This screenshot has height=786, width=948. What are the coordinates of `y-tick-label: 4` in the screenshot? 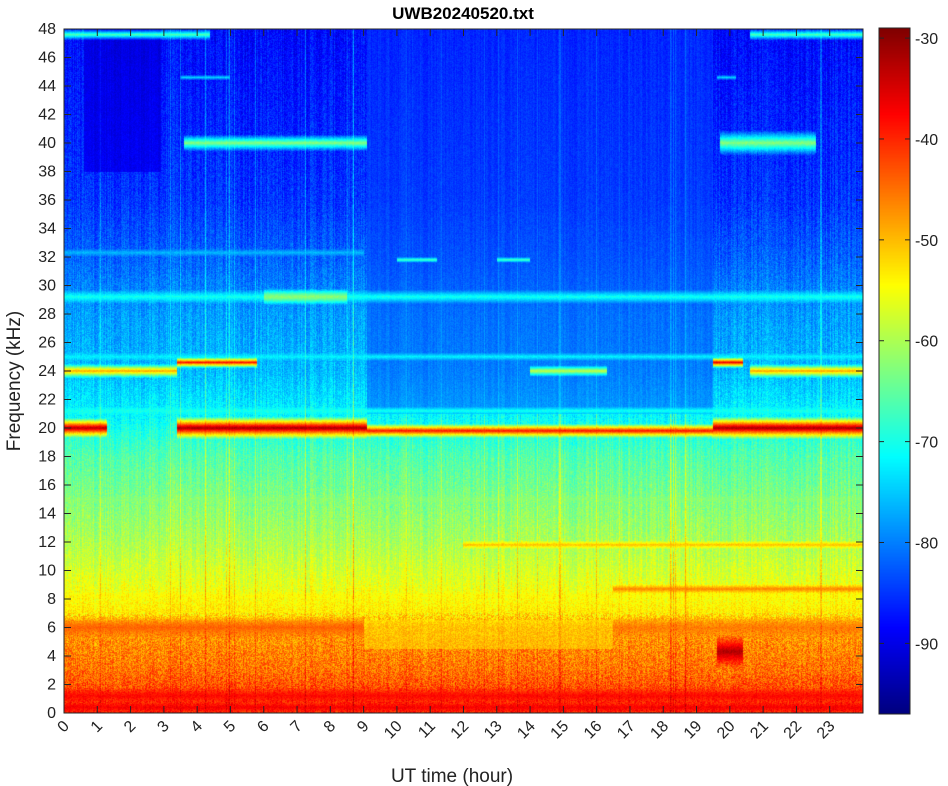 It's located at (51, 656).